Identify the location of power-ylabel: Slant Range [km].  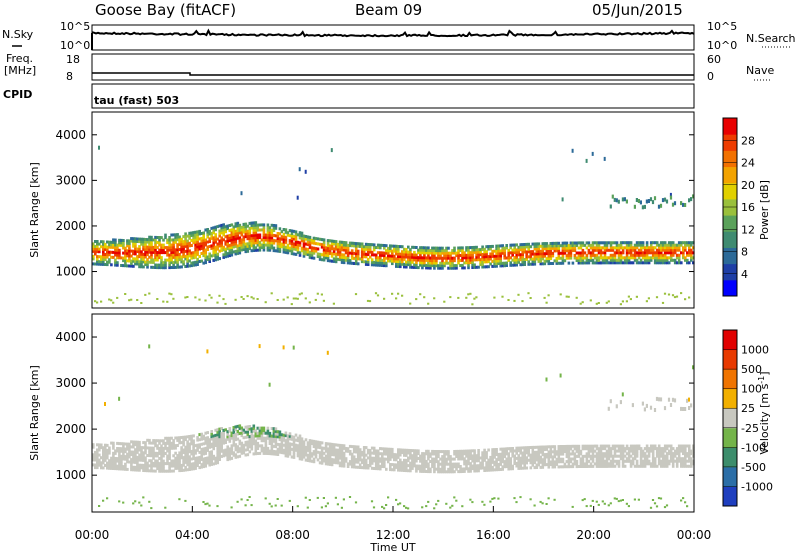
(34, 210).